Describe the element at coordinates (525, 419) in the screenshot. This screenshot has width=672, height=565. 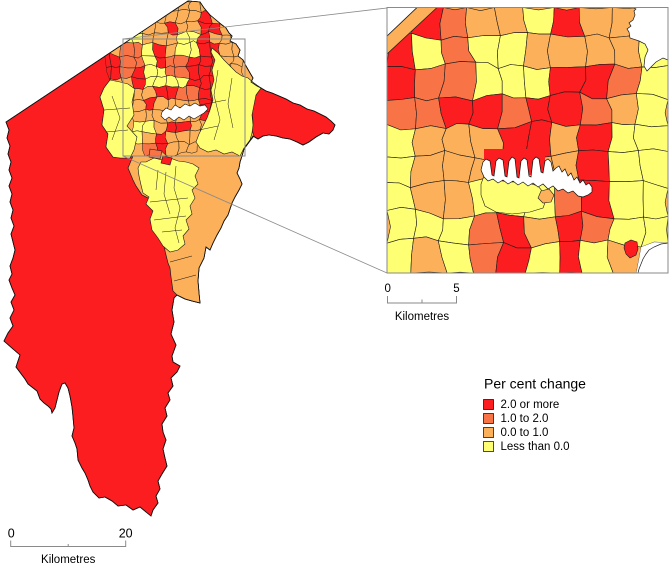
I see `svg-text: 1.0 to 2.0` at that location.